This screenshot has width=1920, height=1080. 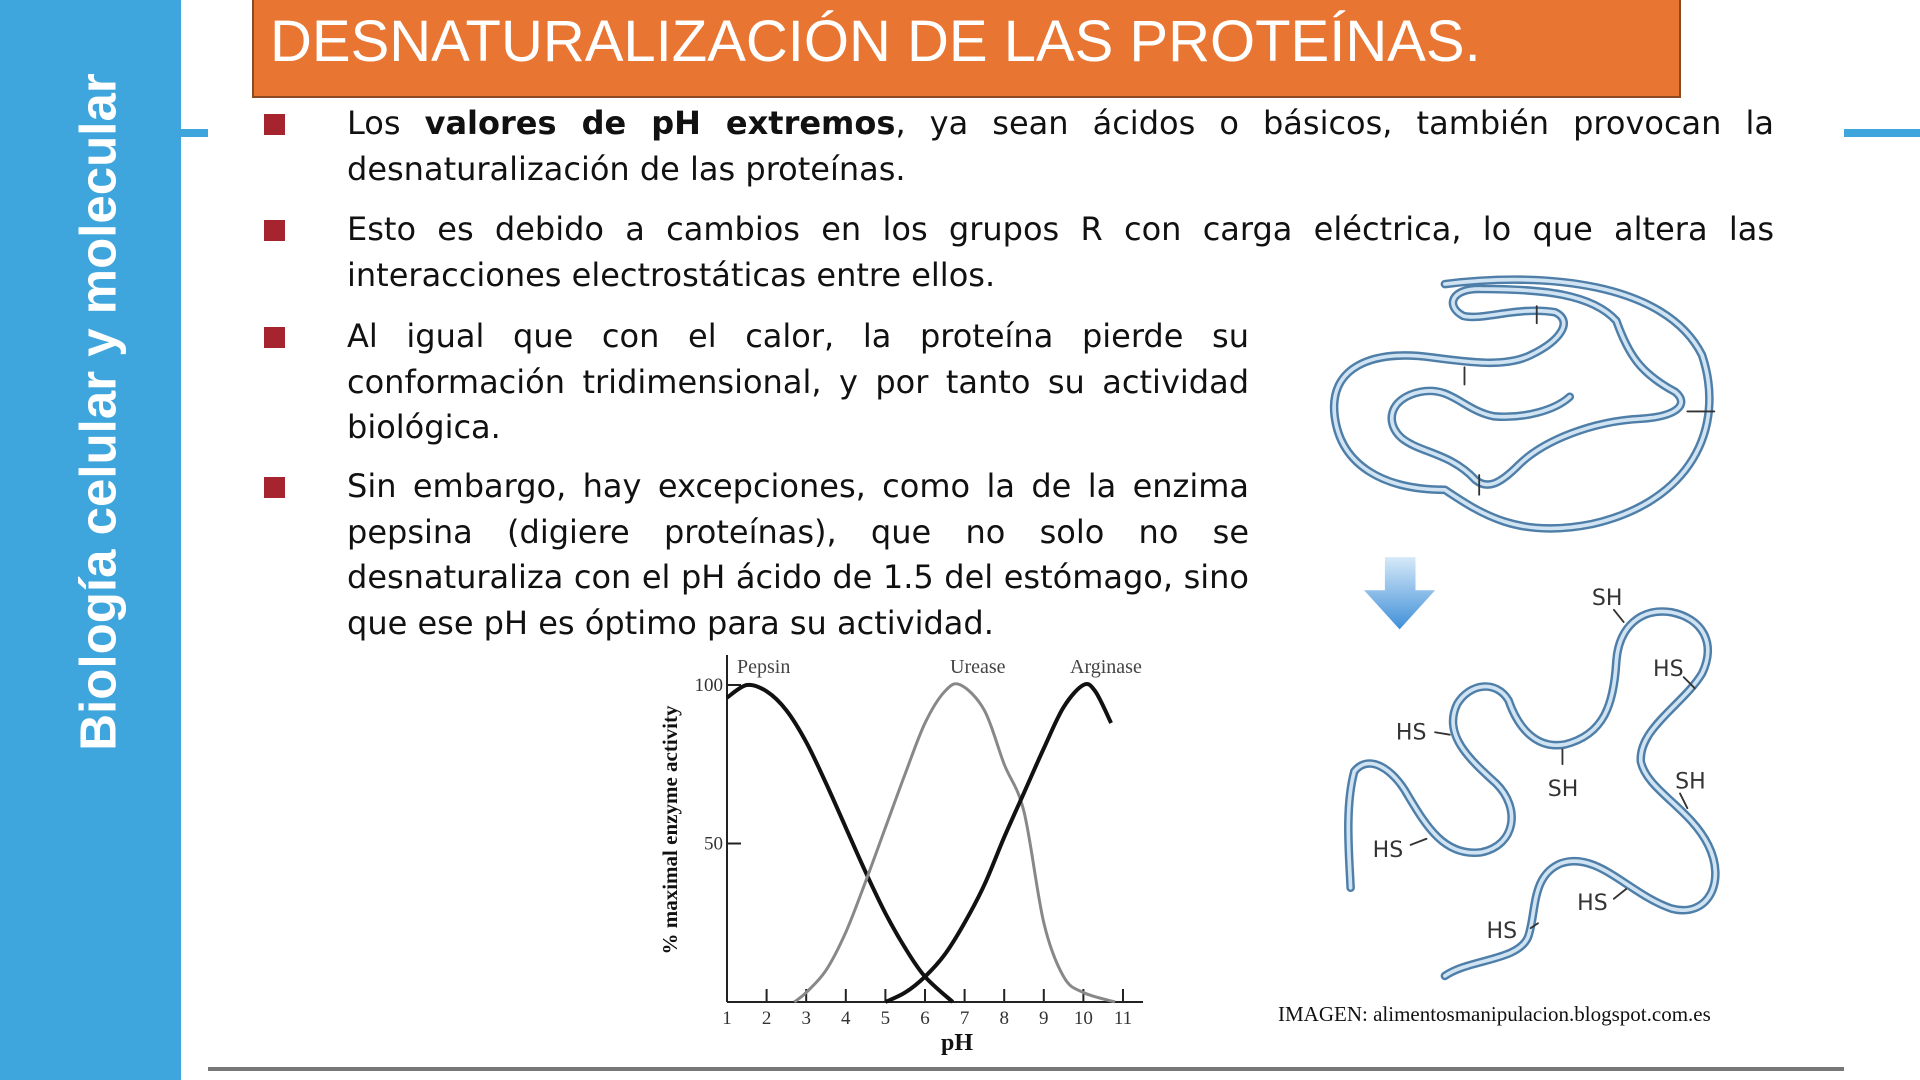 What do you see at coordinates (925, 1018) in the screenshot?
I see `x-tick-label: 6` at bounding box center [925, 1018].